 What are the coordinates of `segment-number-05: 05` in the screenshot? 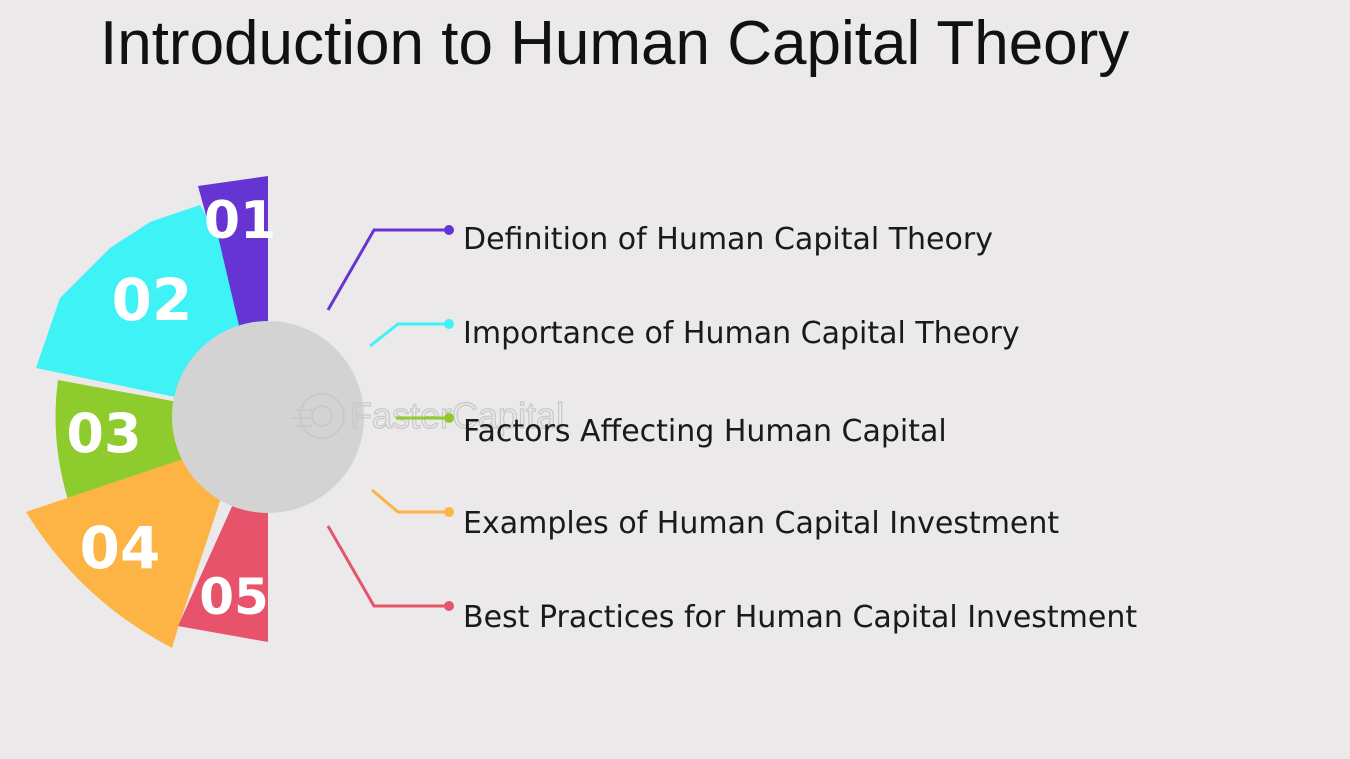 It's located at (234, 597).